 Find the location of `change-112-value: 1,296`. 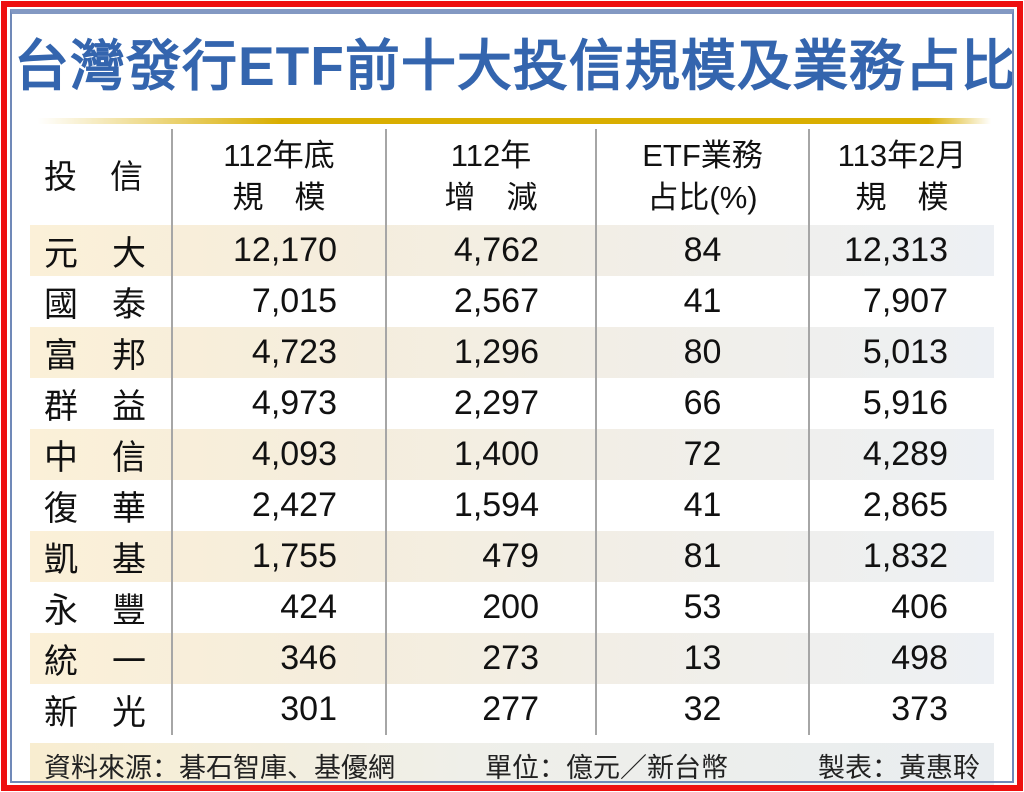

change-112-value: 1,296 is located at coordinates (492, 352).